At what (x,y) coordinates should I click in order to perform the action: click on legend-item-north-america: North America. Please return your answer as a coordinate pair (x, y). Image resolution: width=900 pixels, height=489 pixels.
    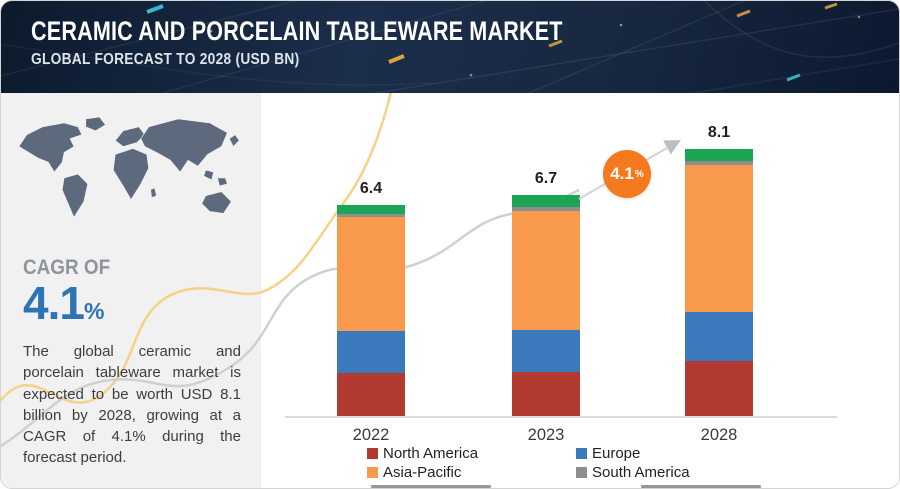
    Looking at the image, I should click on (422, 453).